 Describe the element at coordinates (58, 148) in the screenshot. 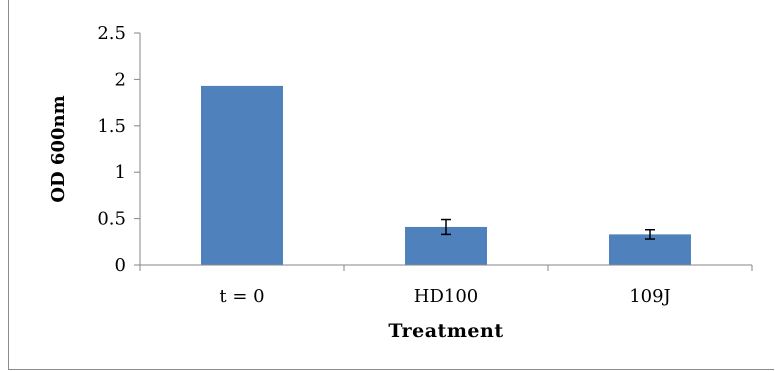

I see `y-axis-label: OD 600nm` at that location.